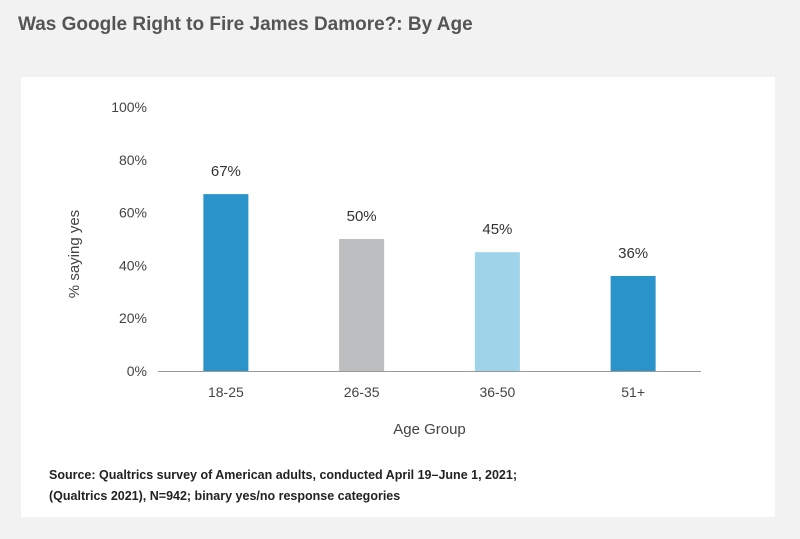 The height and width of the screenshot is (539, 800). What do you see at coordinates (133, 318) in the screenshot?
I see `y-tick-label: 20%` at bounding box center [133, 318].